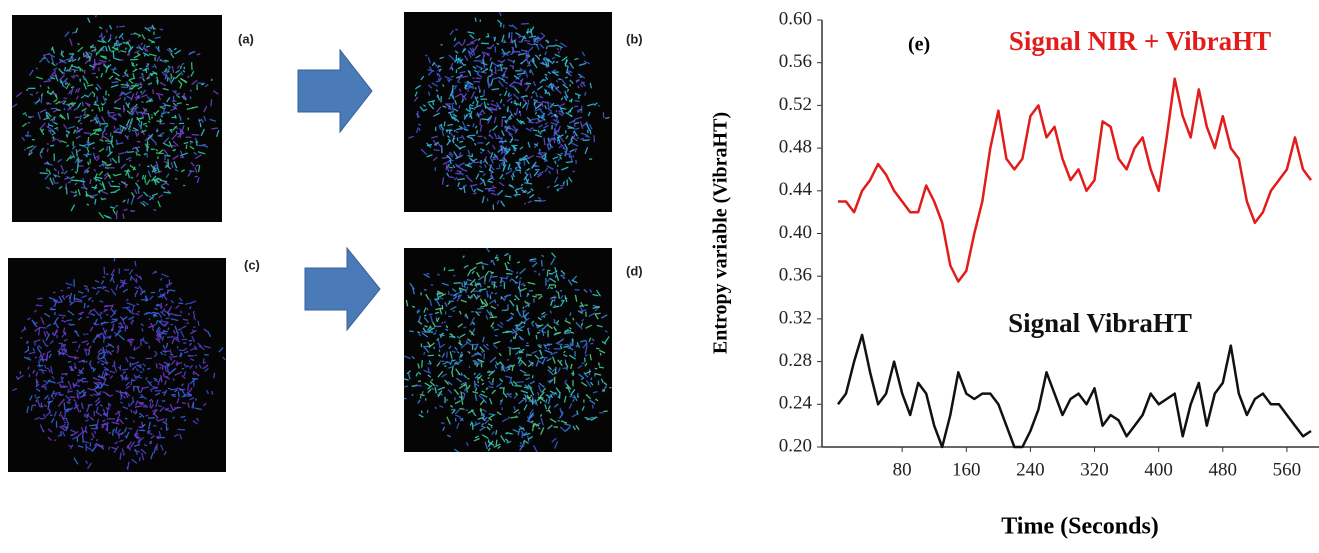 The height and width of the screenshot is (553, 1319). What do you see at coordinates (1074, 180) in the screenshot?
I see `series-line` at bounding box center [1074, 180].